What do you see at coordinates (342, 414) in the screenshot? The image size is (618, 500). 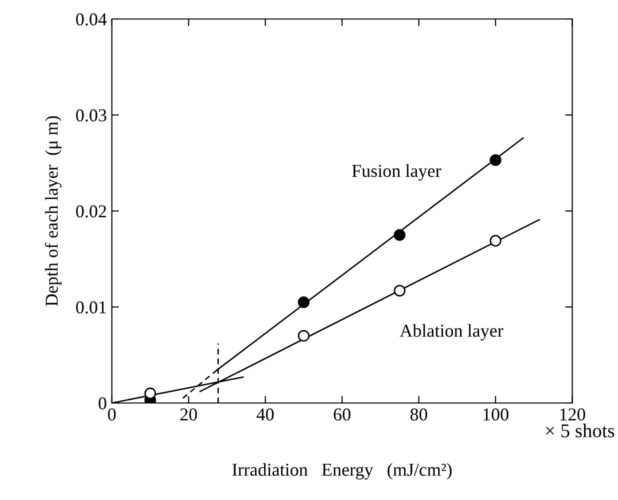 I see `x-tick-label: 60` at bounding box center [342, 414].